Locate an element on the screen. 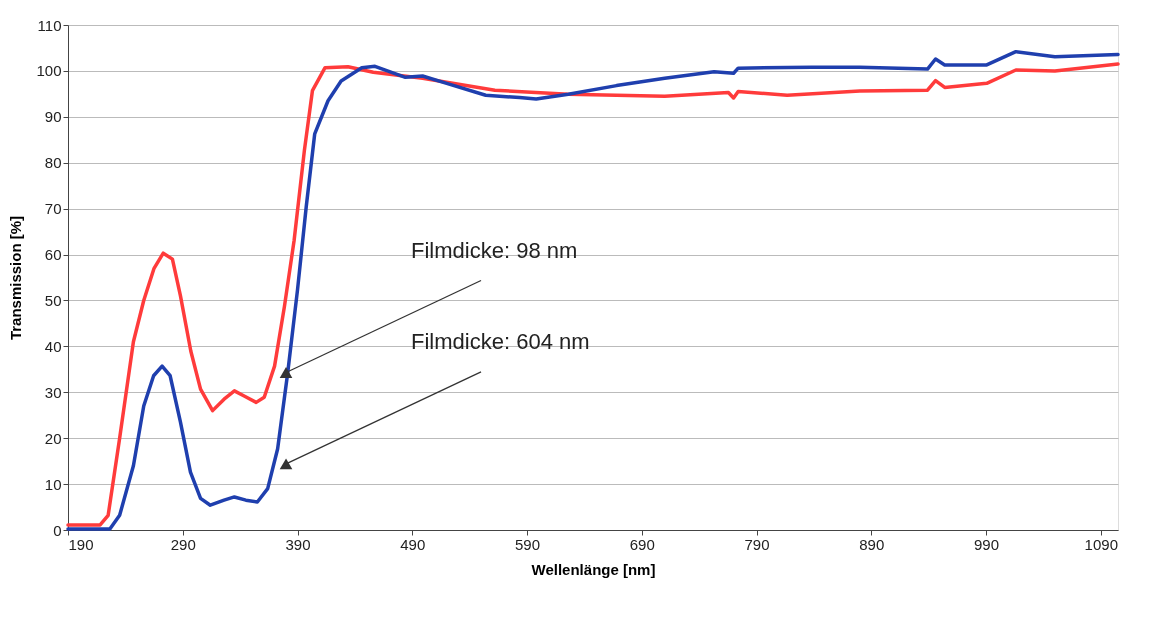 This screenshot has width=1167, height=623. y-tick-label: 100 is located at coordinates (49, 71).